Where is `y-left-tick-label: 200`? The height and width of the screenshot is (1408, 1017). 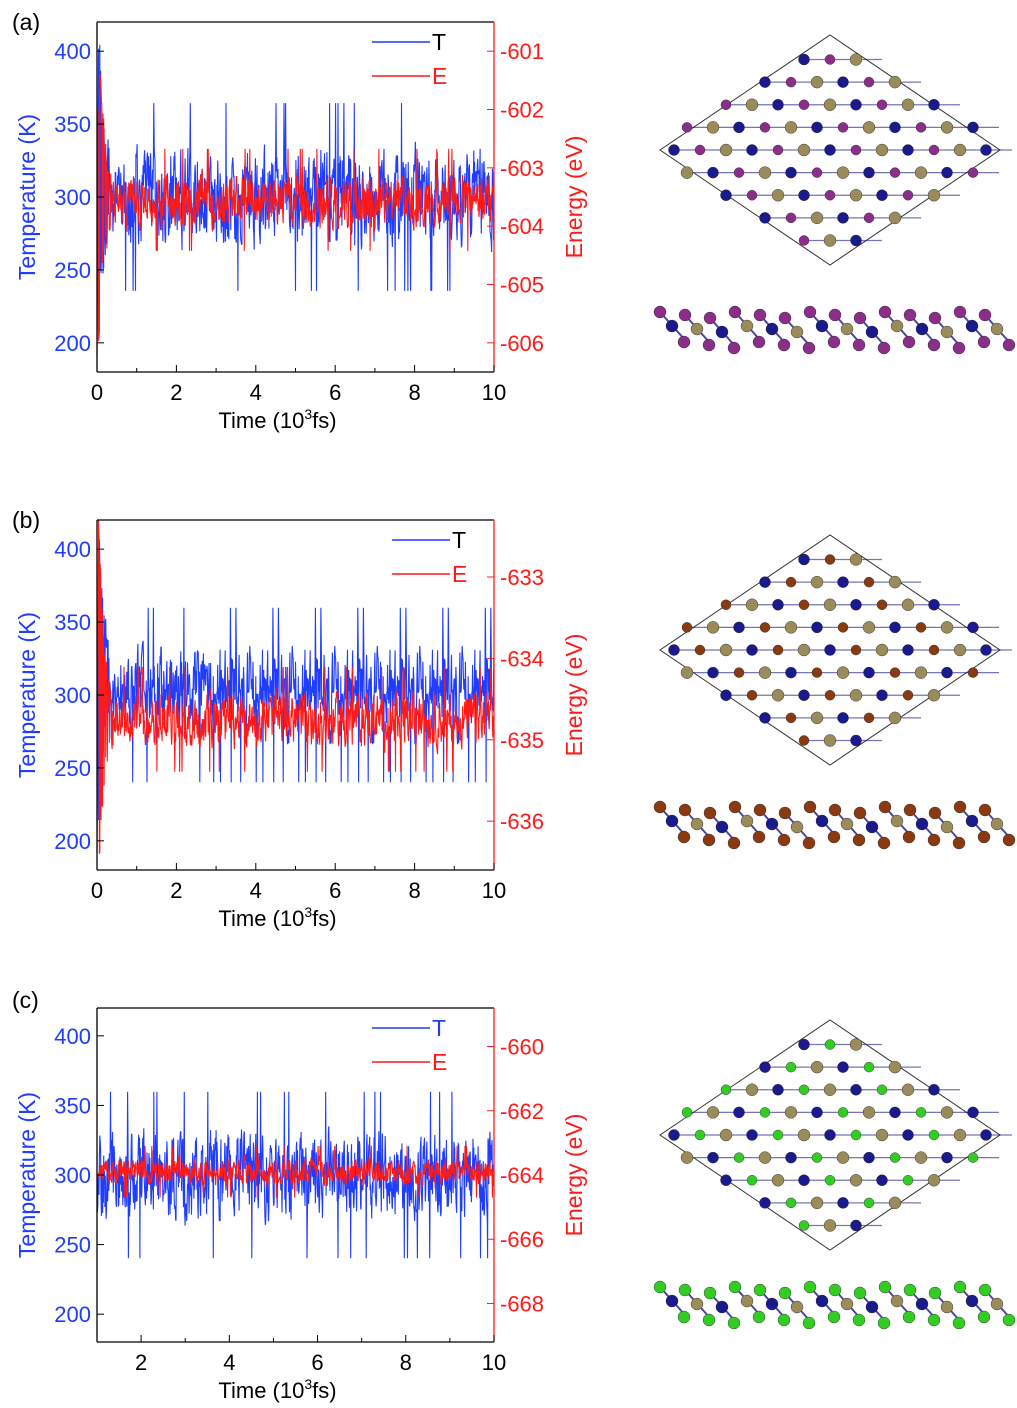 y-left-tick-label: 200 is located at coordinates (72, 1314).